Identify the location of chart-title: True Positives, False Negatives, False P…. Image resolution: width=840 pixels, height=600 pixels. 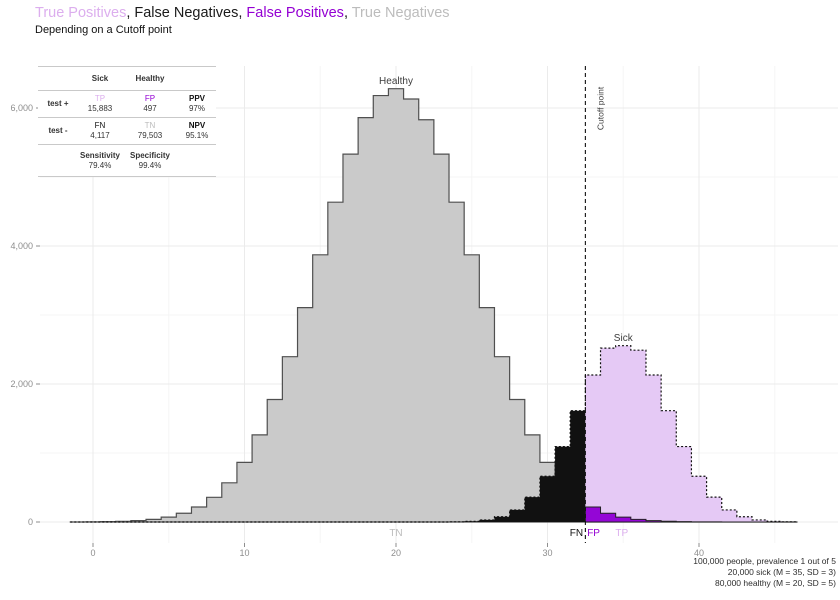
(242, 13).